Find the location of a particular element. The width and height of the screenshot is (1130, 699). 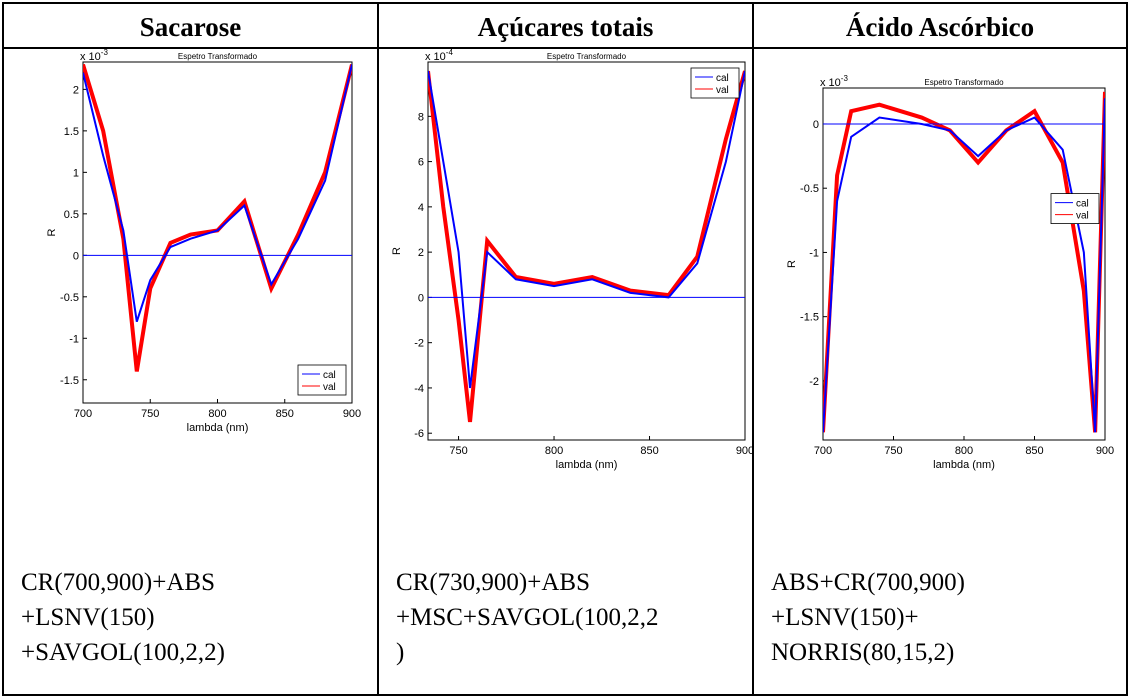

y-tick-label: 1.5 is located at coordinates (71, 132).